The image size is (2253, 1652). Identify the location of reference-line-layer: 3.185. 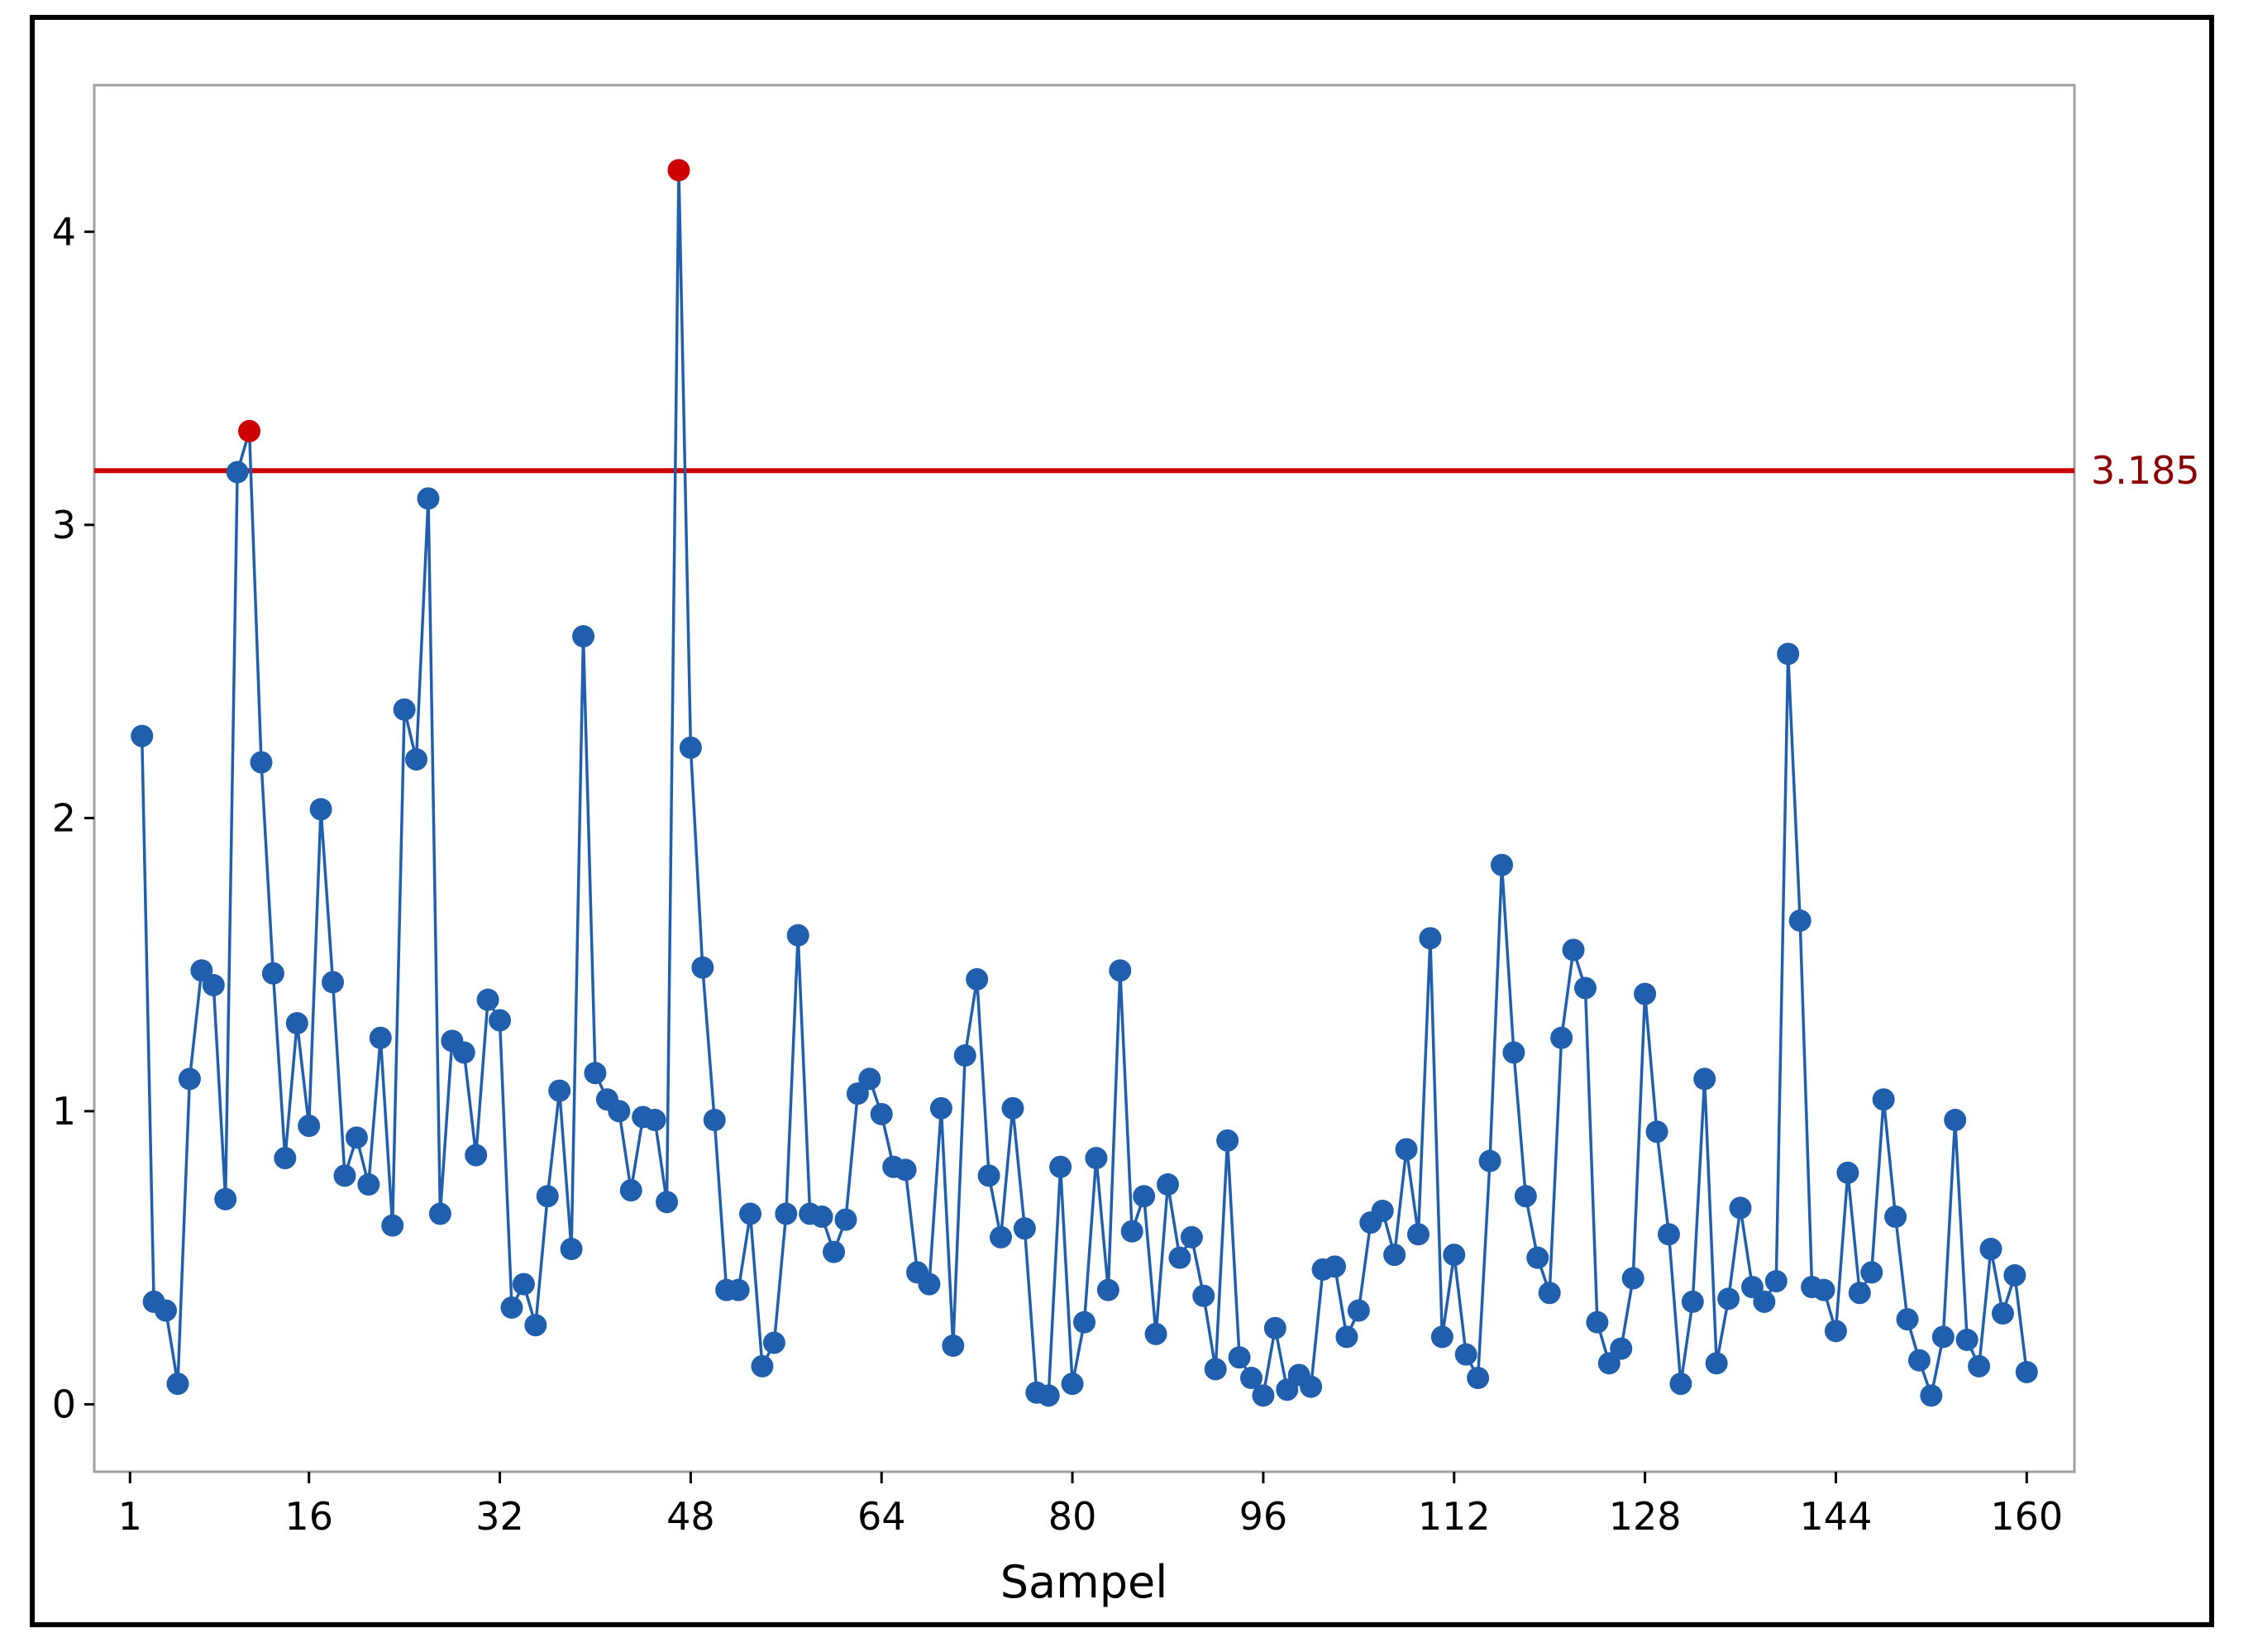
(1147, 471).